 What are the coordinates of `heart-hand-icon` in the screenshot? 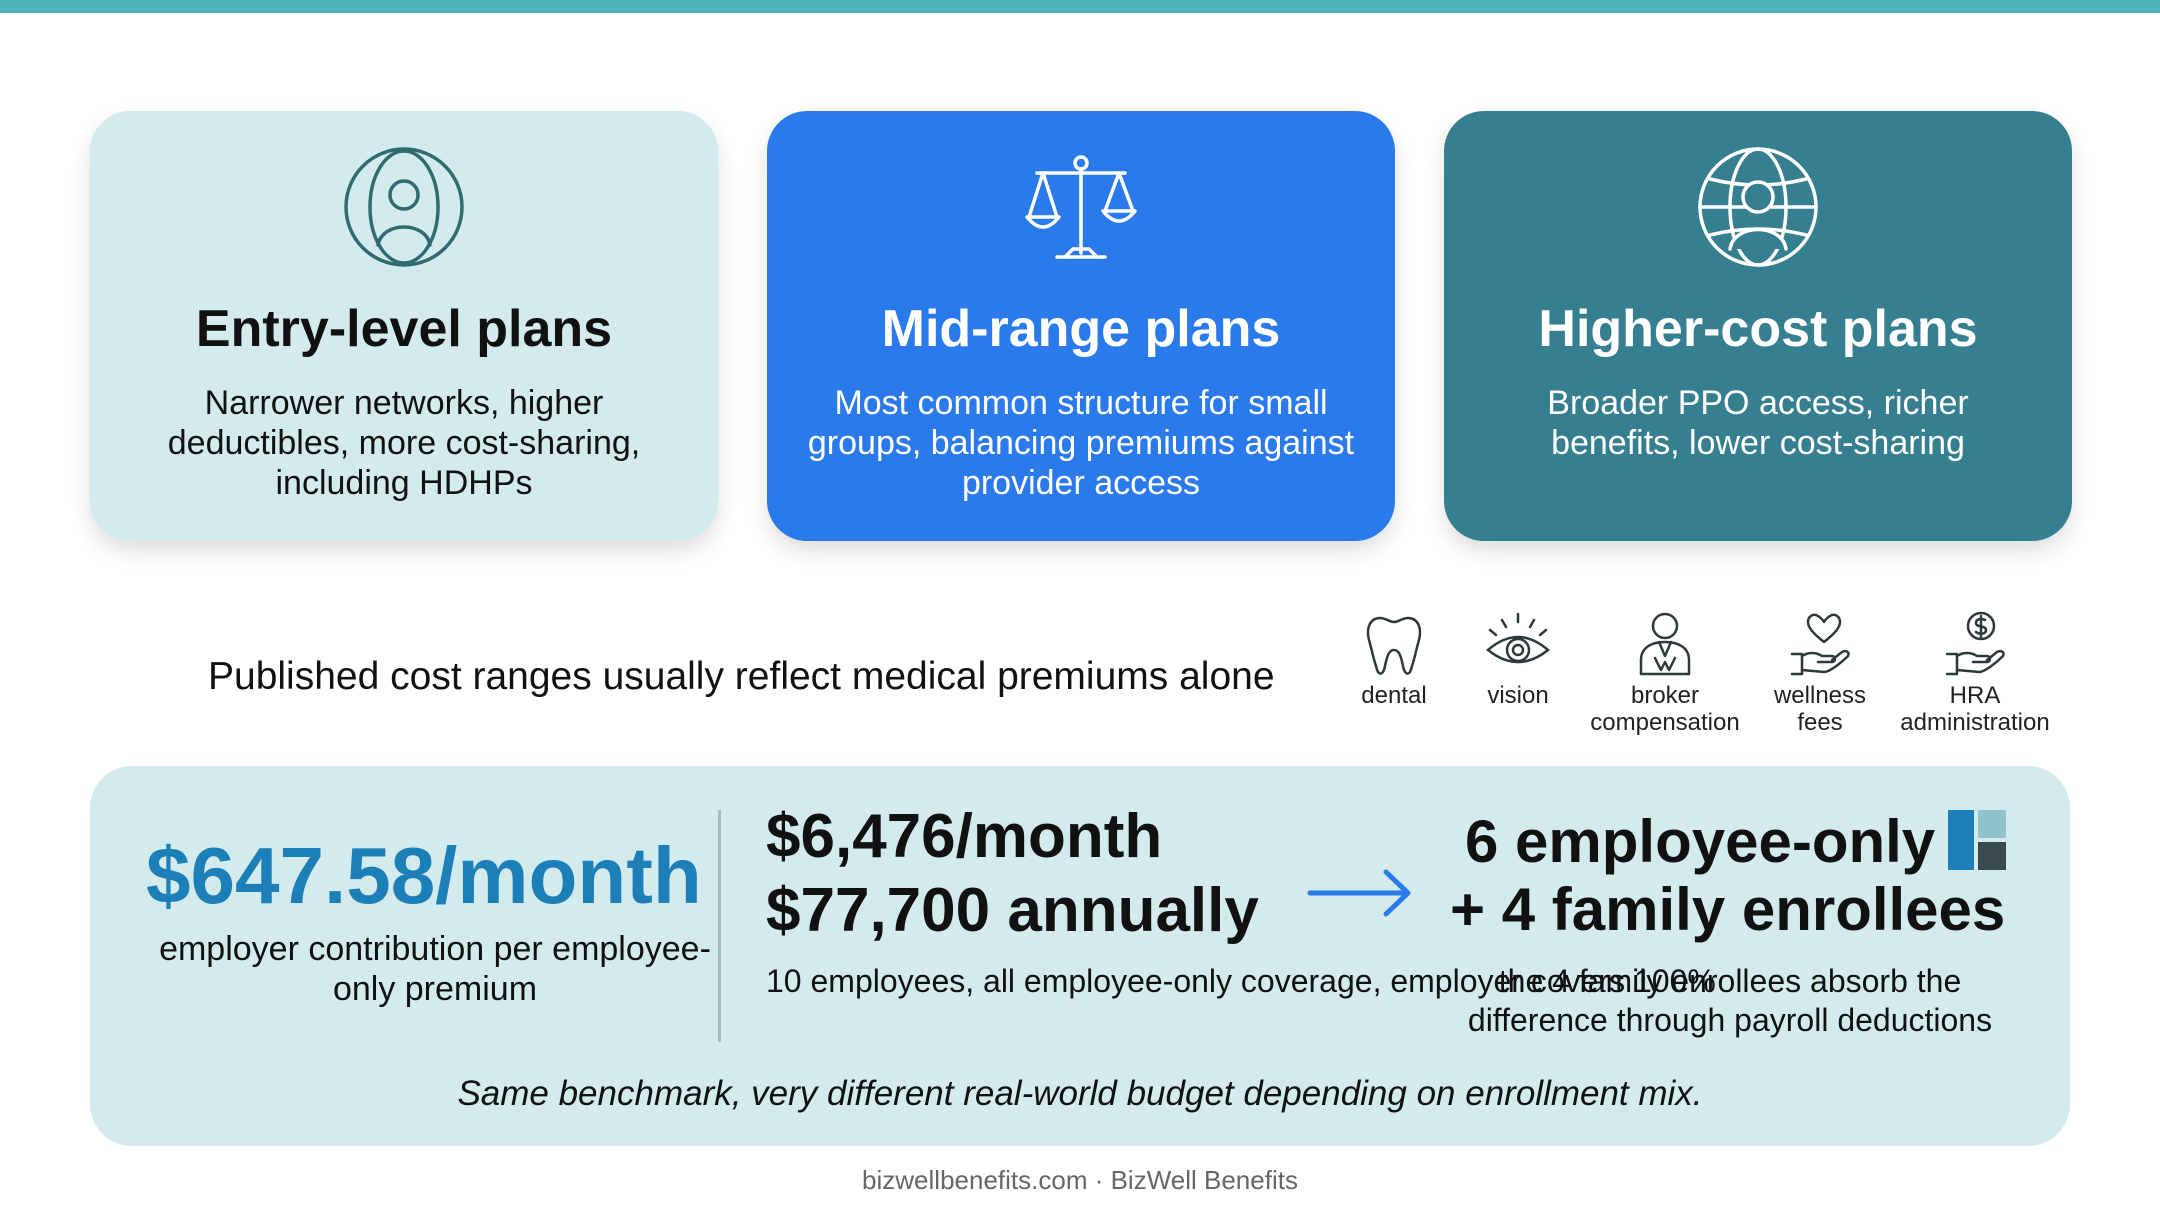 It's located at (1820, 644).